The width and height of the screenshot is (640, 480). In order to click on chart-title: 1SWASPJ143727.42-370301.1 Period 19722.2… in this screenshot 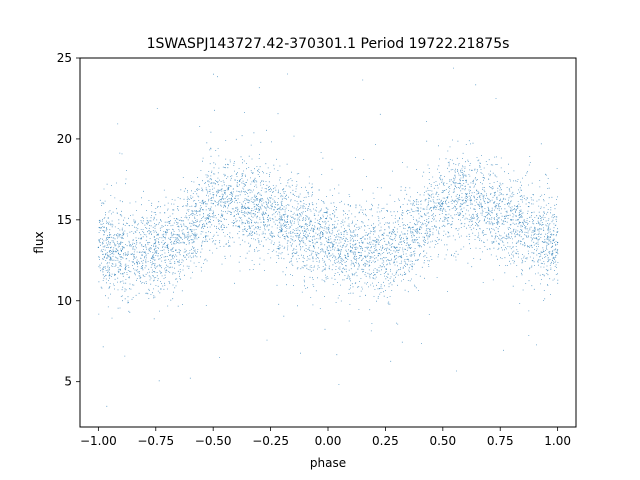, I will do `click(328, 44)`.